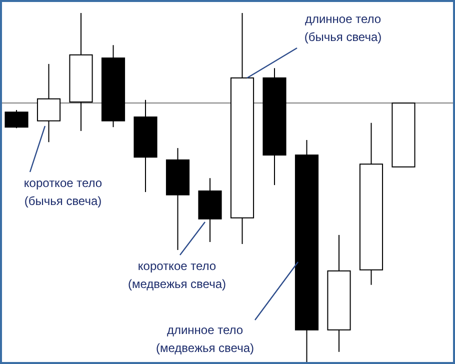  What do you see at coordinates (205, 339) in the screenshot?
I see `annotation: длинное тело (медвежья свеча)` at bounding box center [205, 339].